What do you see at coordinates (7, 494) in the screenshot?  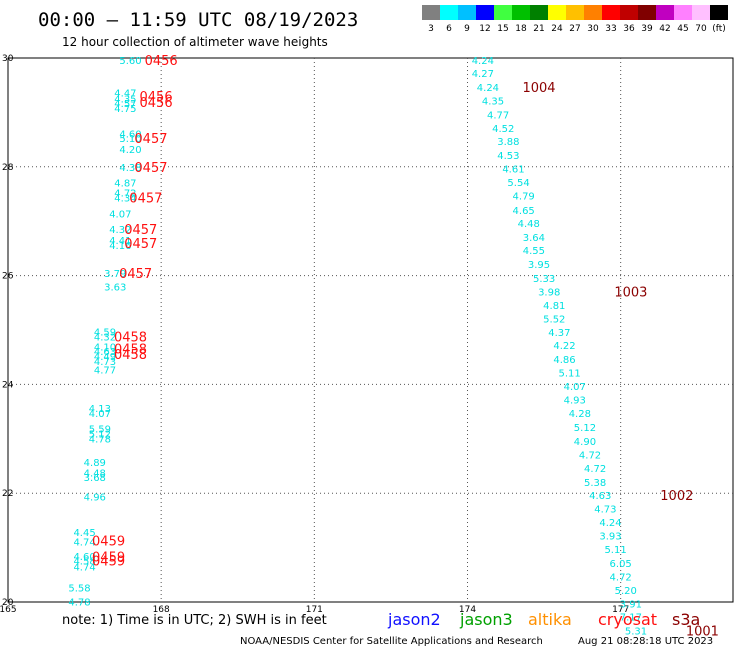 I see `y-tick-label: 22` at bounding box center [7, 494].